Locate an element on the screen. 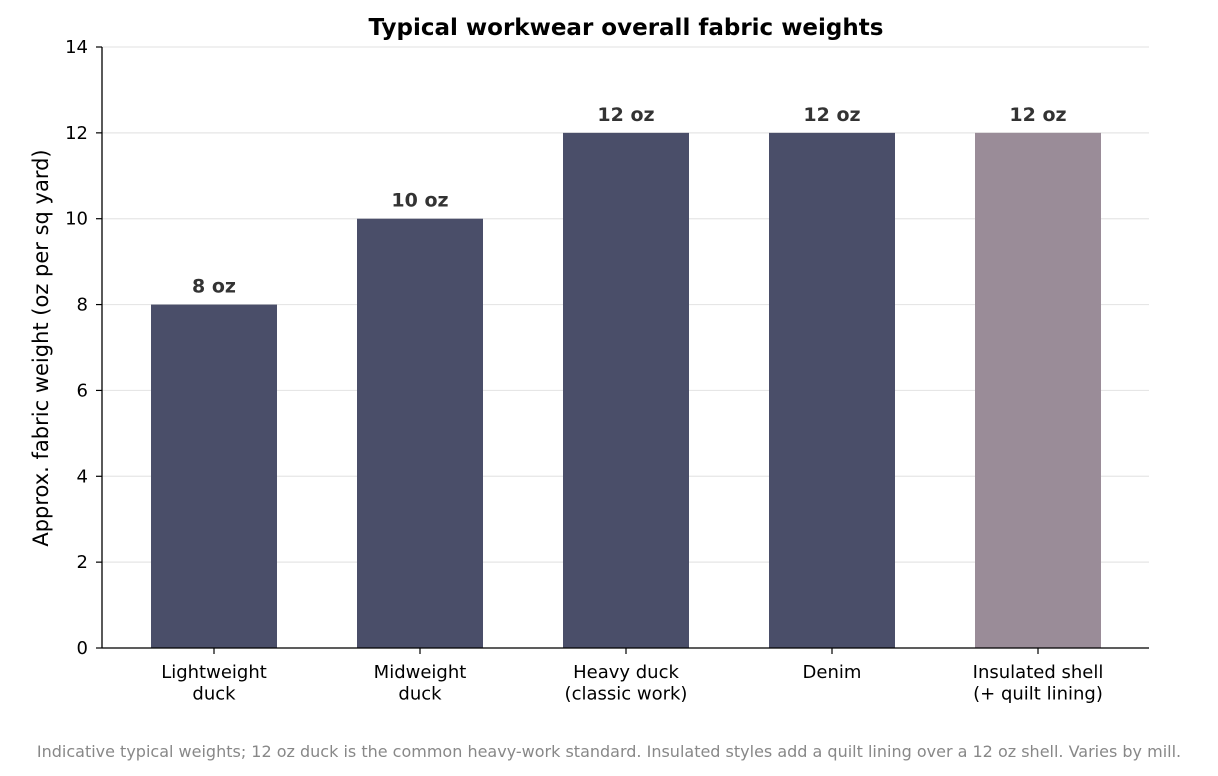  y-tick-label: 8 is located at coordinates (82, 305).